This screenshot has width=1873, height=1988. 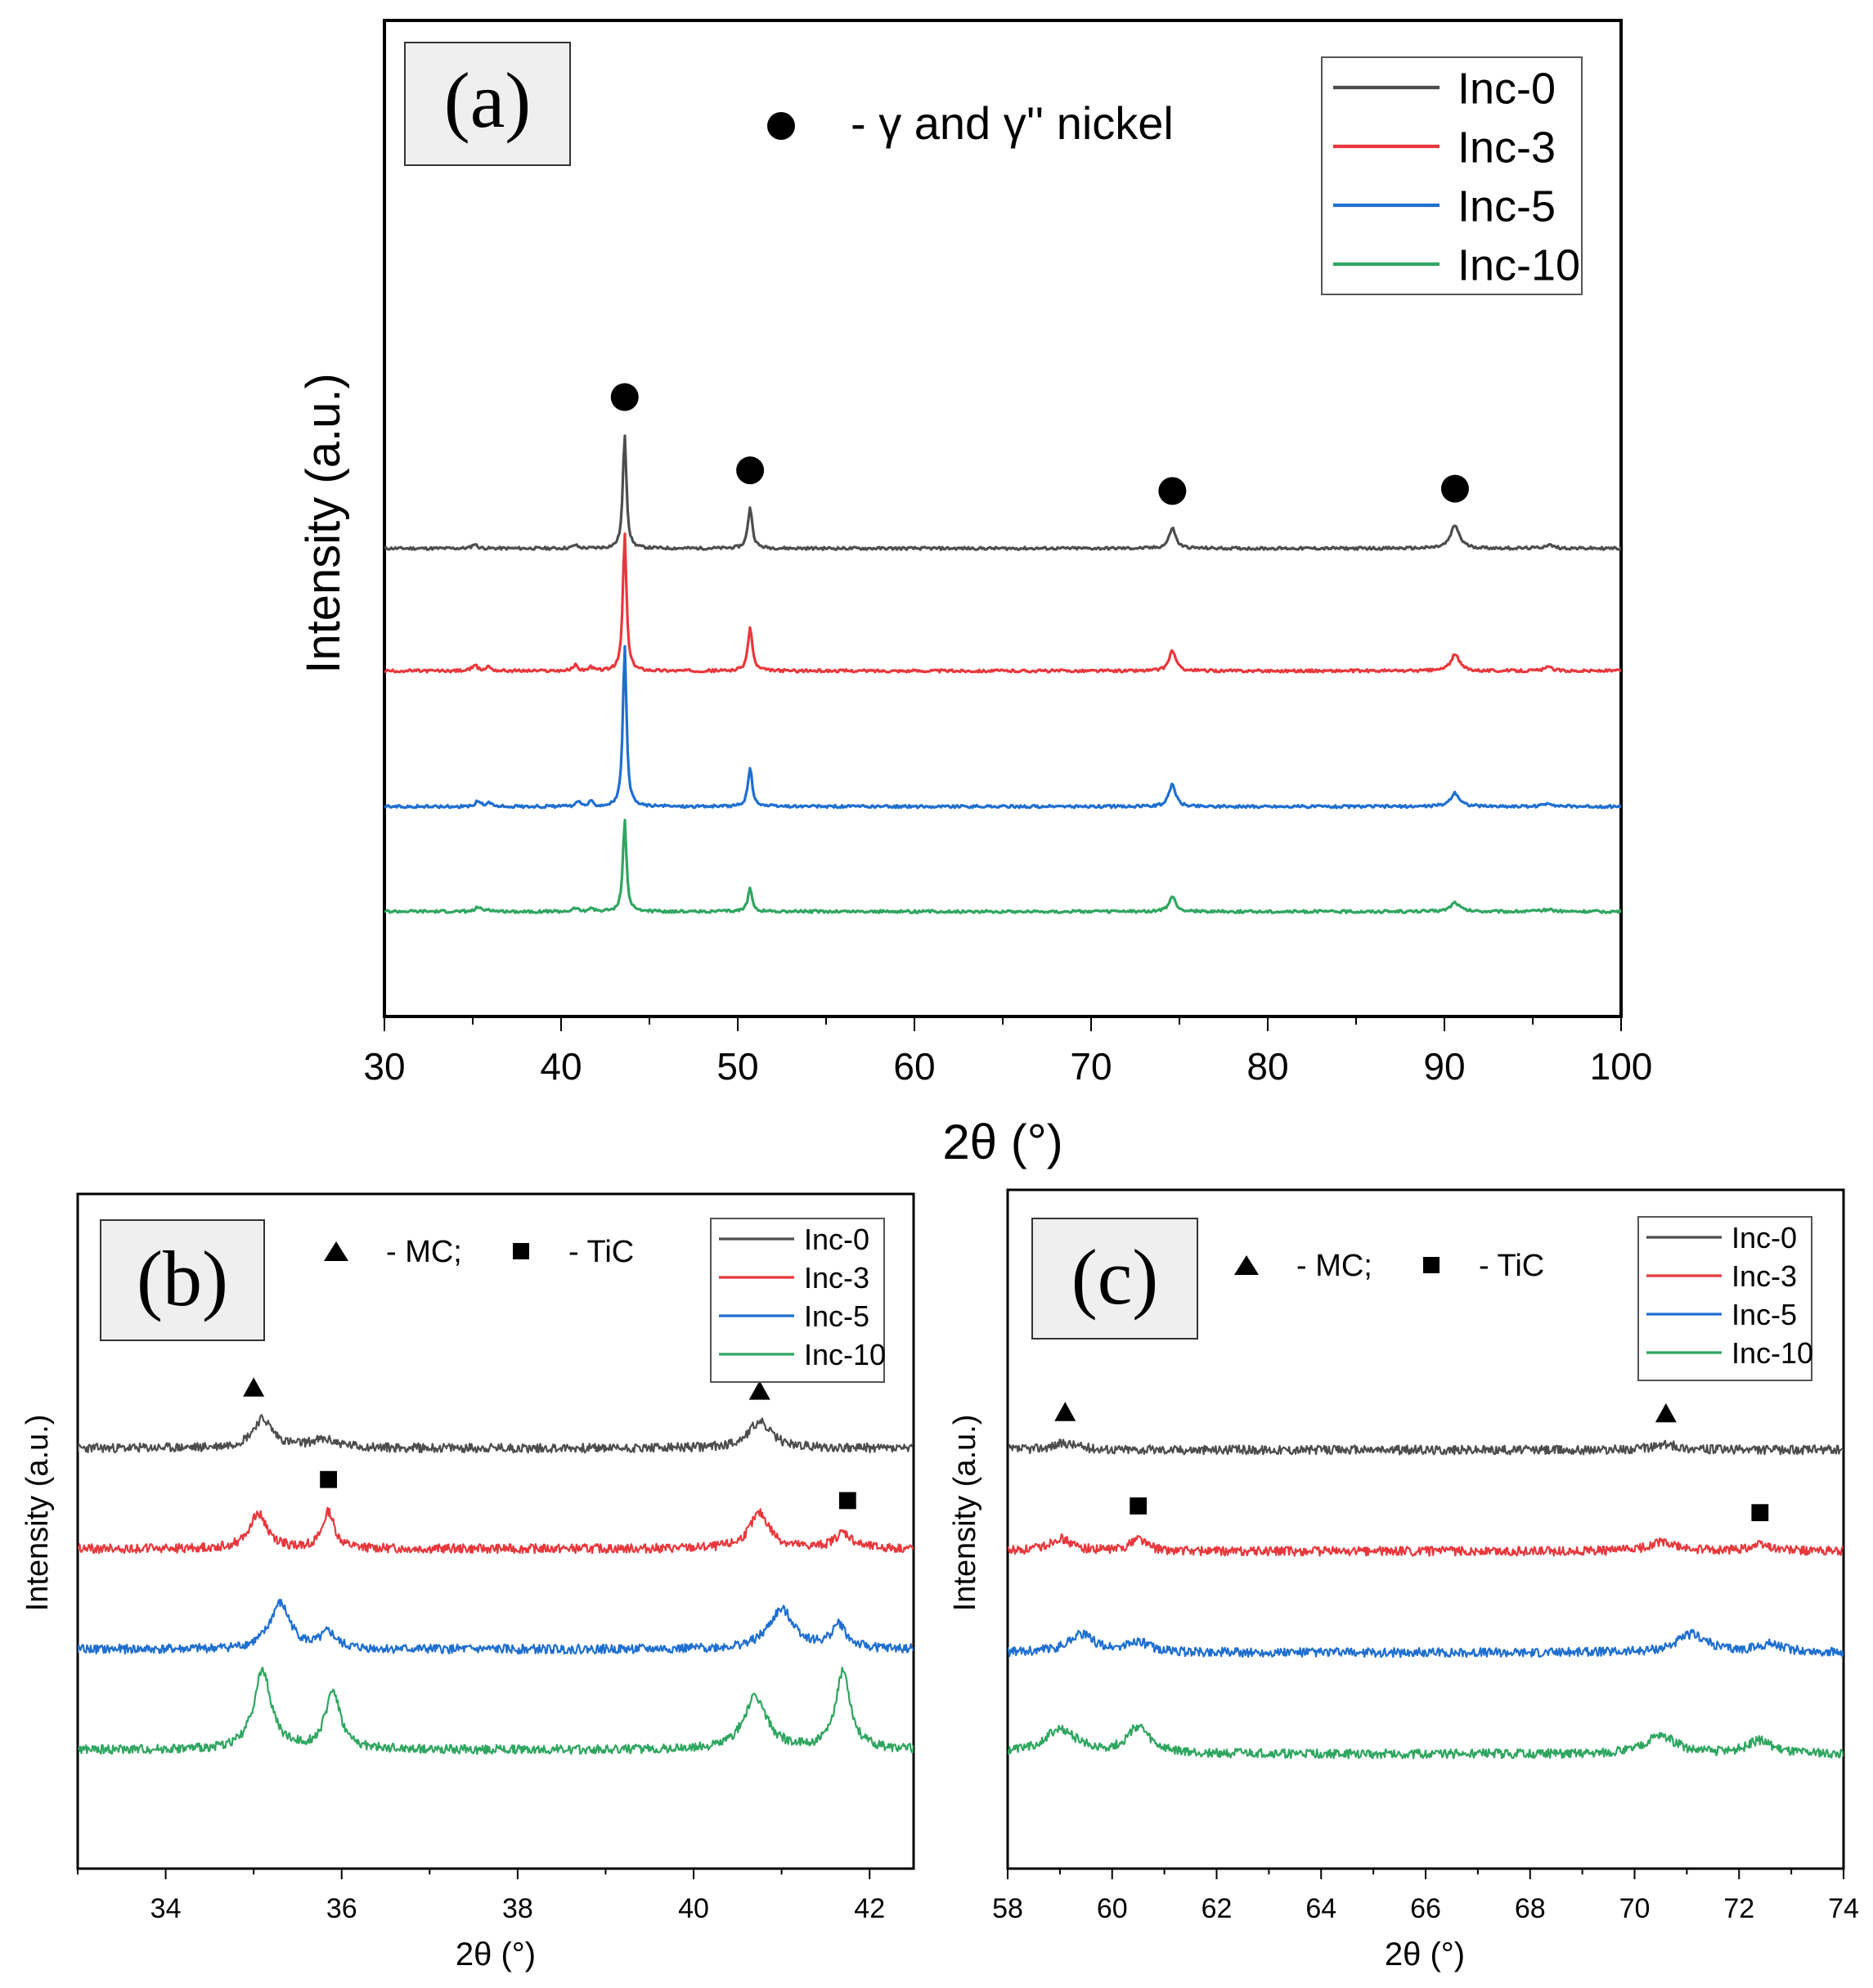 What do you see at coordinates (517, 1908) in the screenshot?
I see `x-tick-label: 38` at bounding box center [517, 1908].